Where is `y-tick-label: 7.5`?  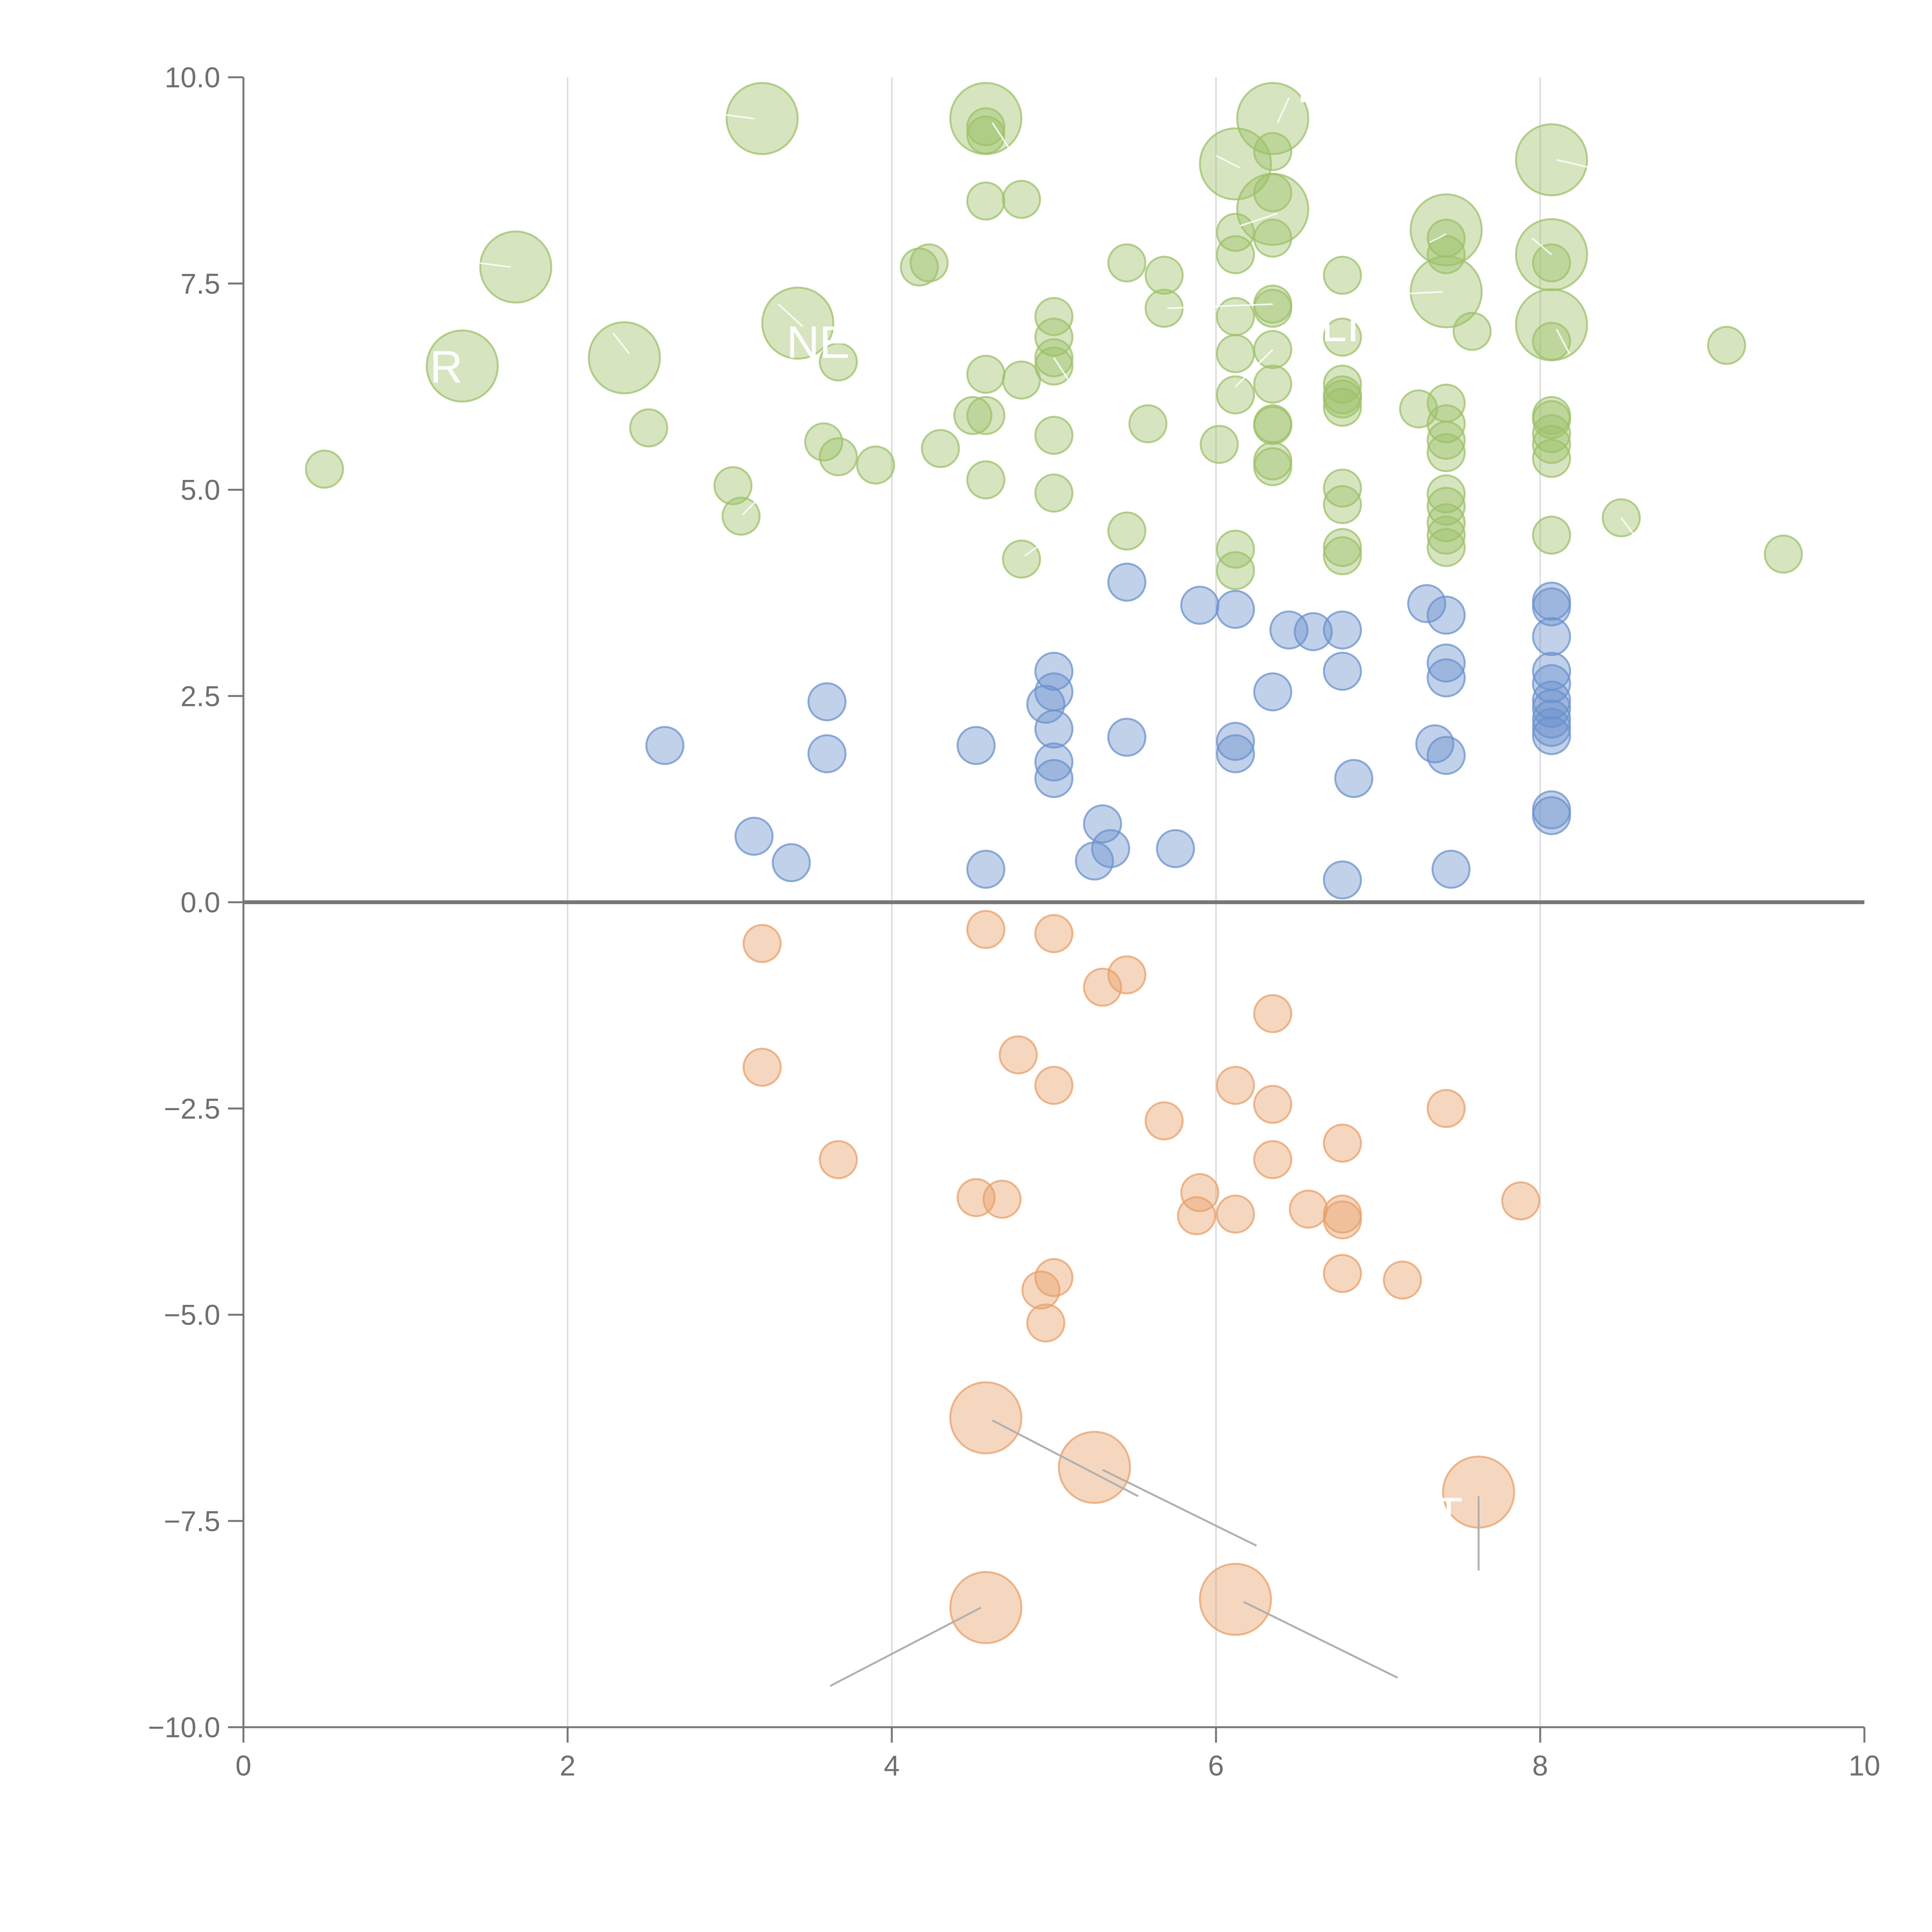
y-tick-label: 7.5 is located at coordinates (200, 284).